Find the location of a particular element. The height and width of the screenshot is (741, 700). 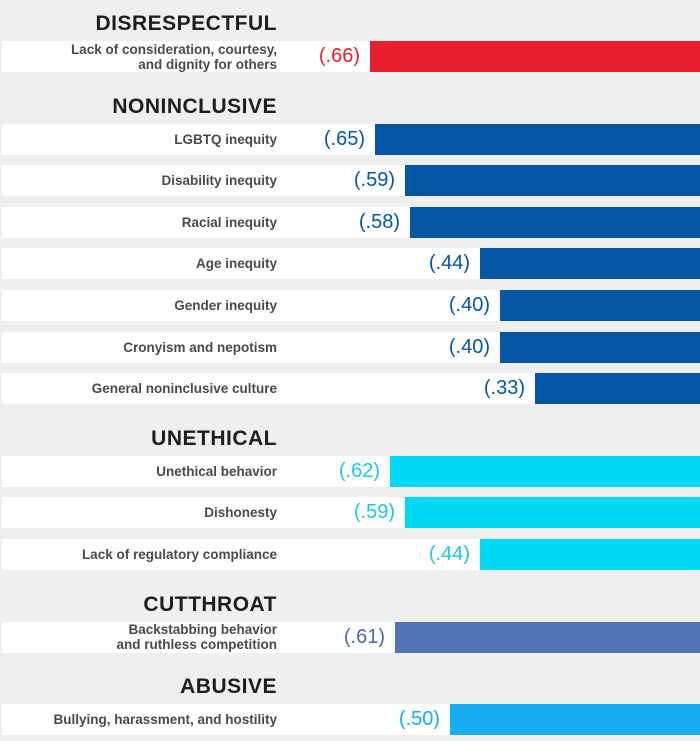

bar-row: General noninclusive culture (.33) is located at coordinates (351, 389).